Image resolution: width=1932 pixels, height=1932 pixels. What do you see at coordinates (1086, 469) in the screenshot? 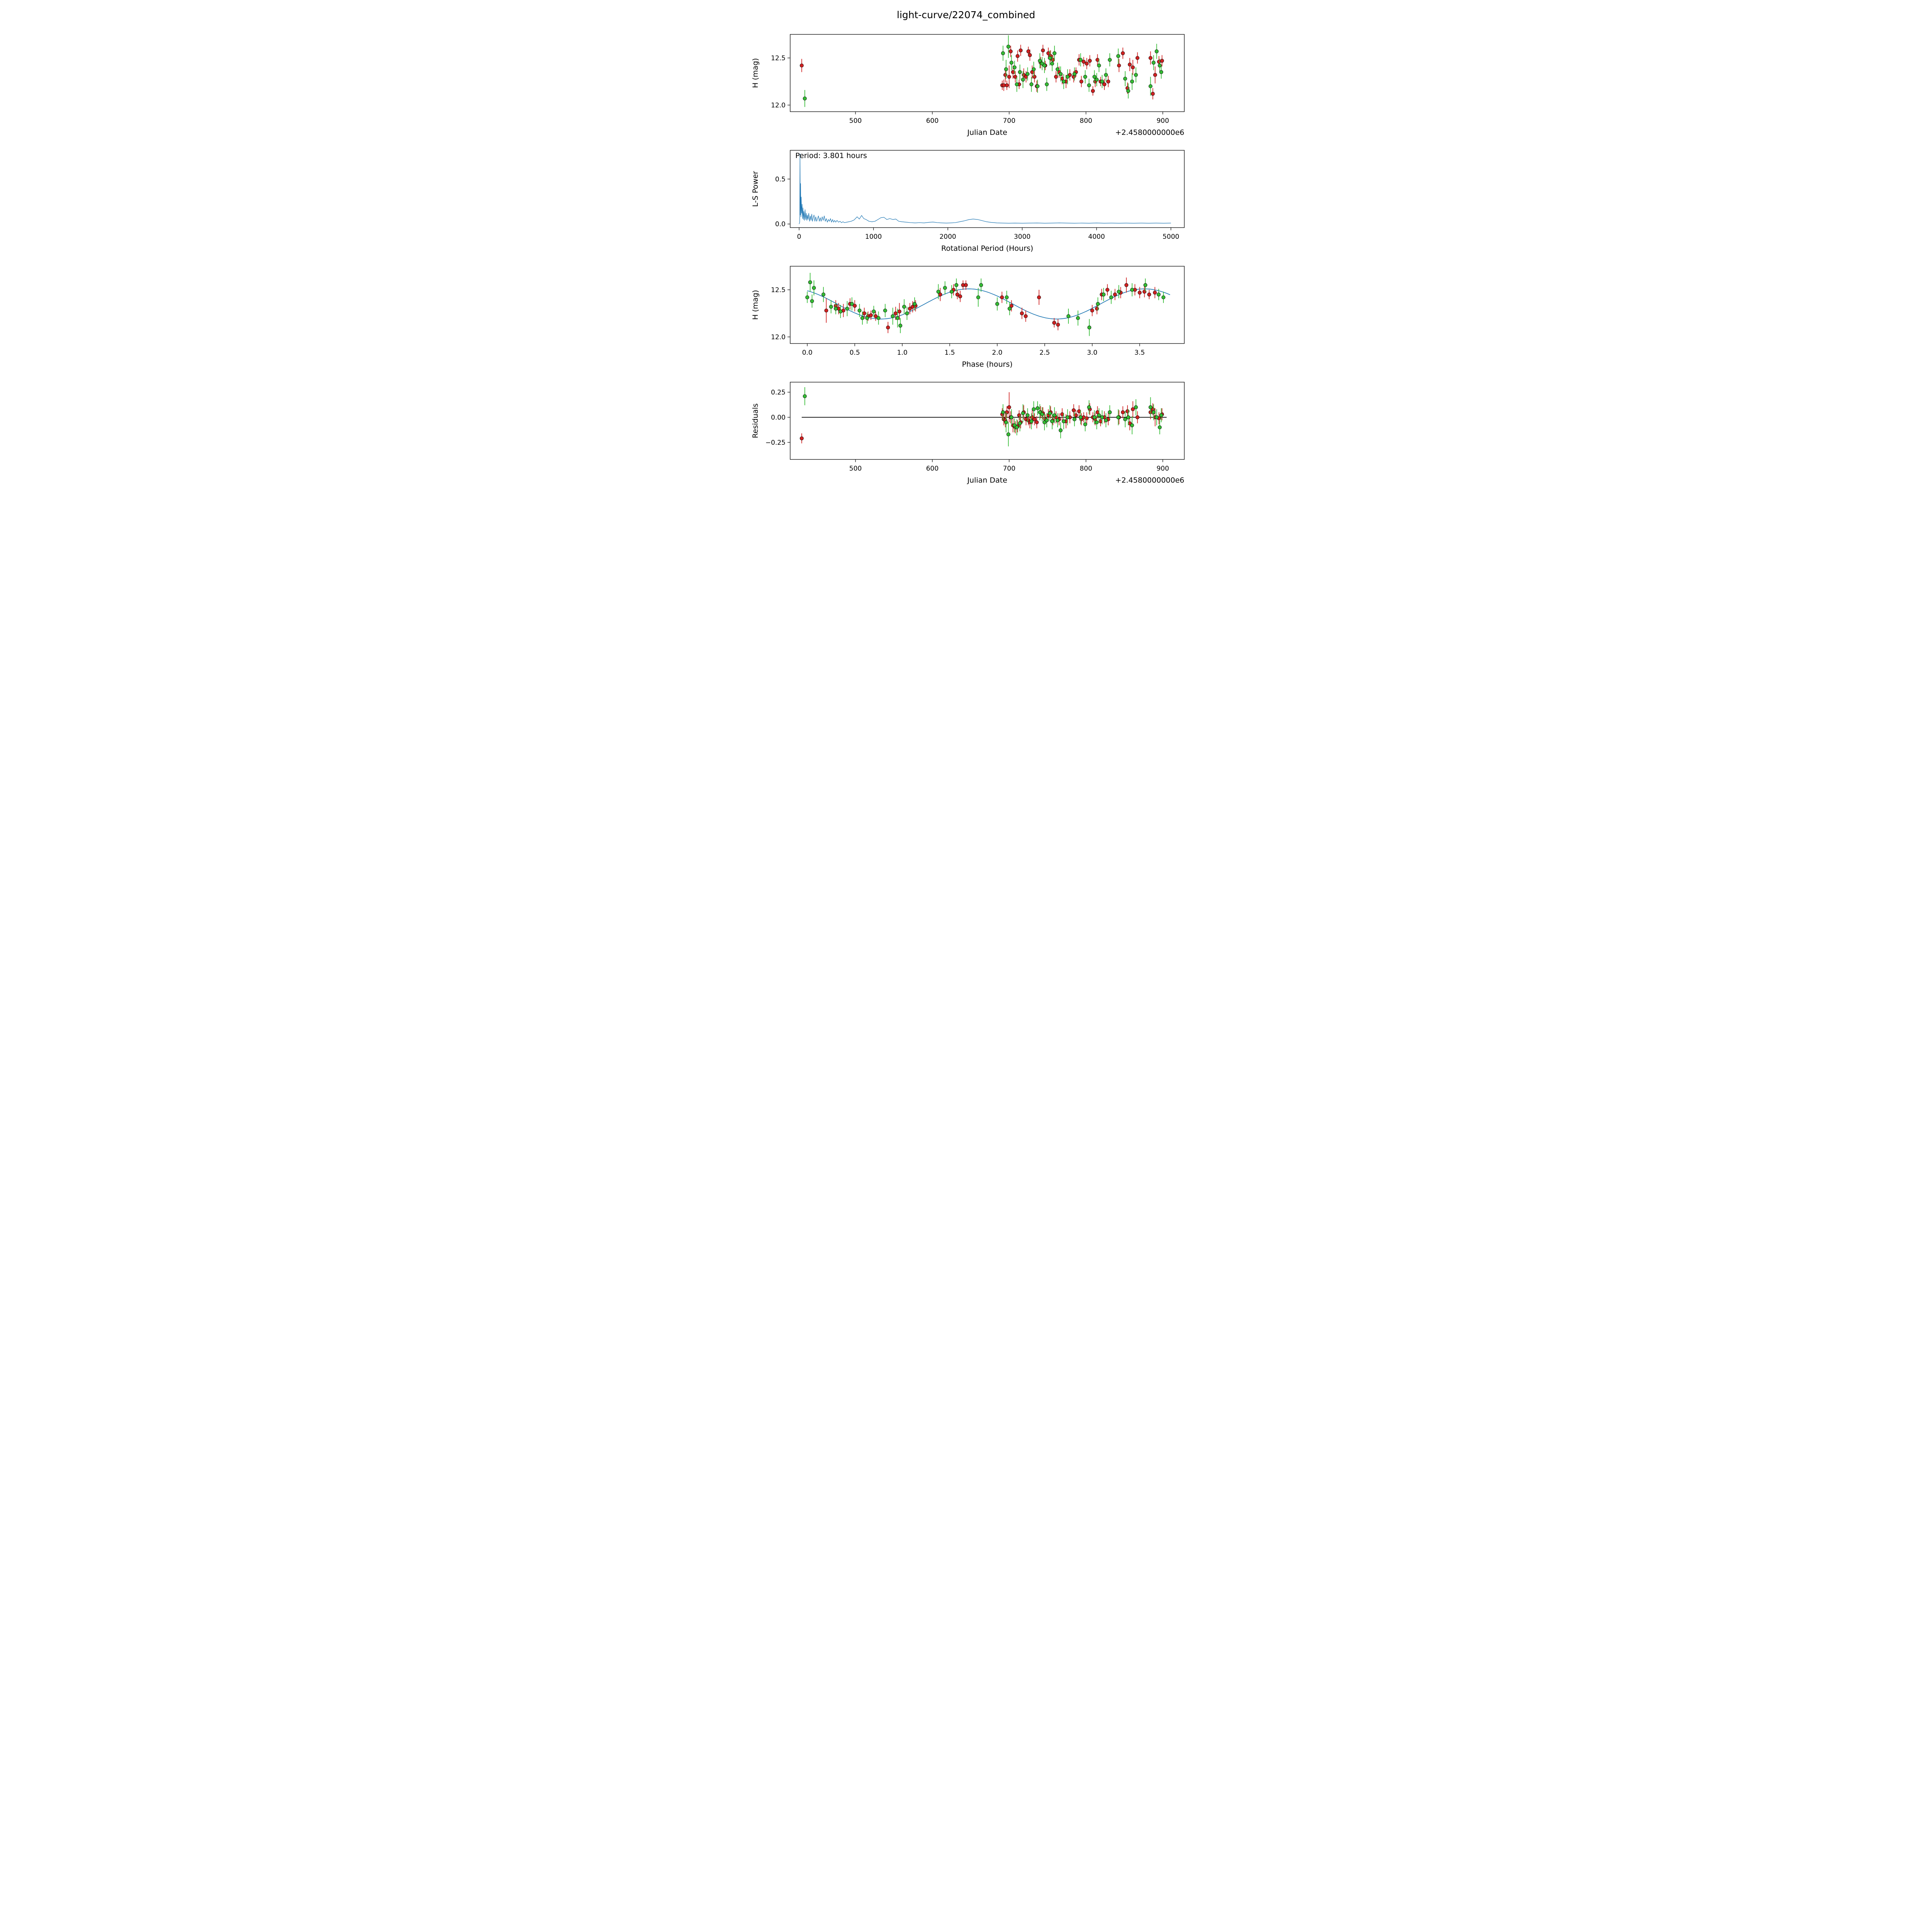
I see `residuals-xtick-label: 800` at bounding box center [1086, 469].